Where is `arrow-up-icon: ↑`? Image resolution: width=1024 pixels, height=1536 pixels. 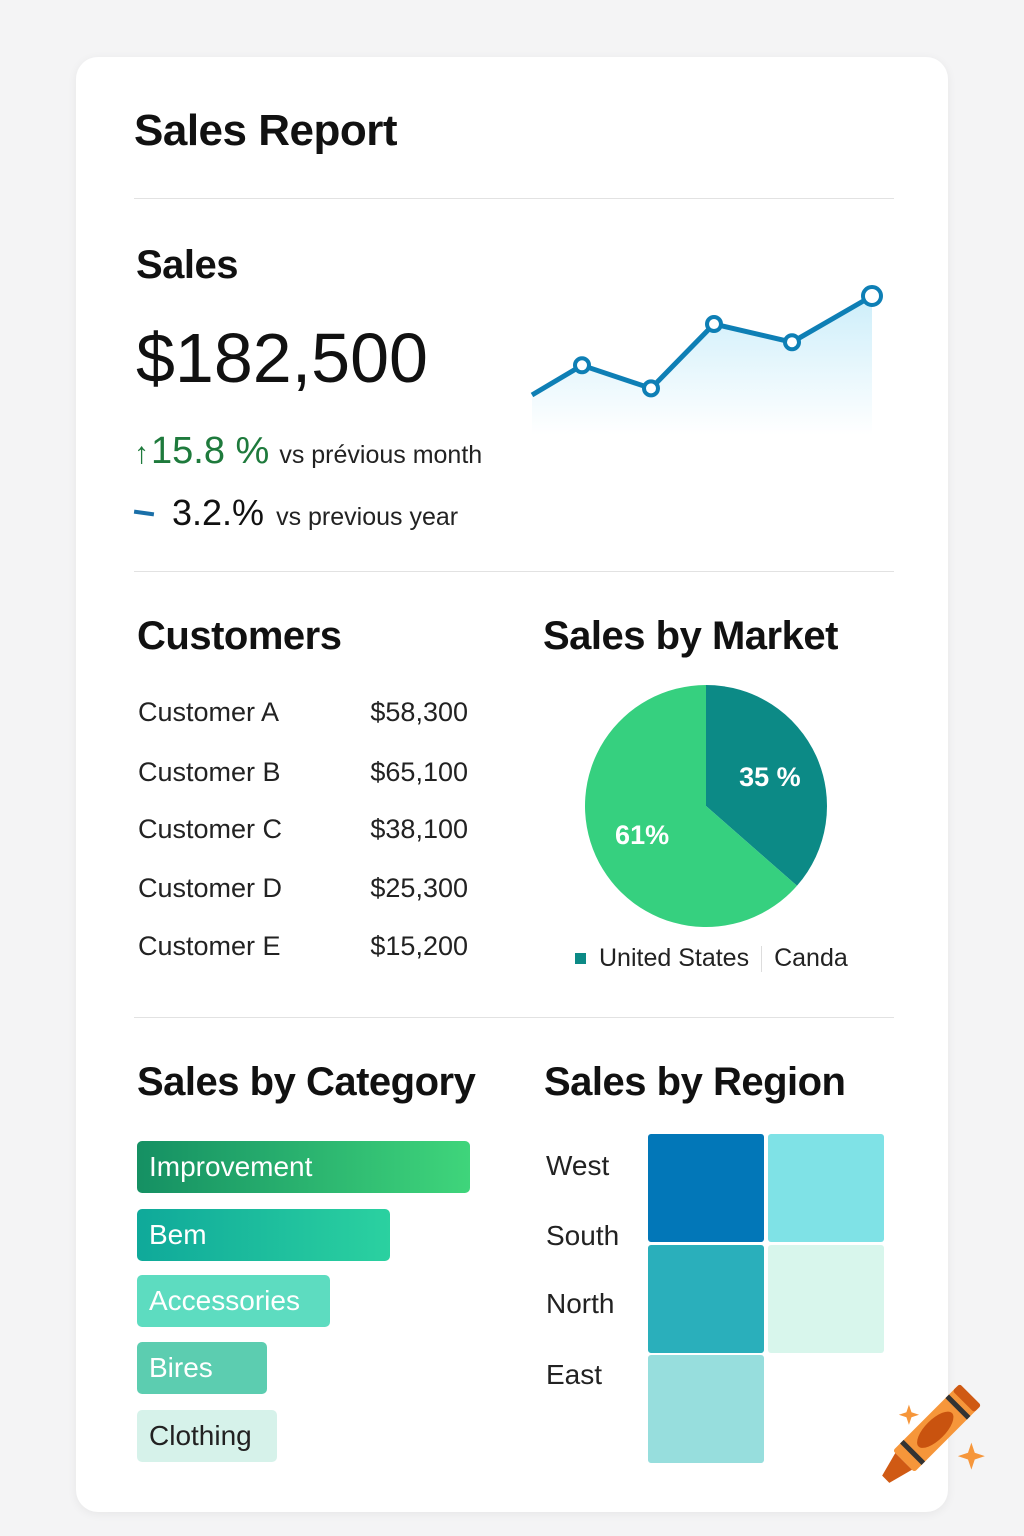
arrow-up-icon: ↑ is located at coordinates (141, 453).